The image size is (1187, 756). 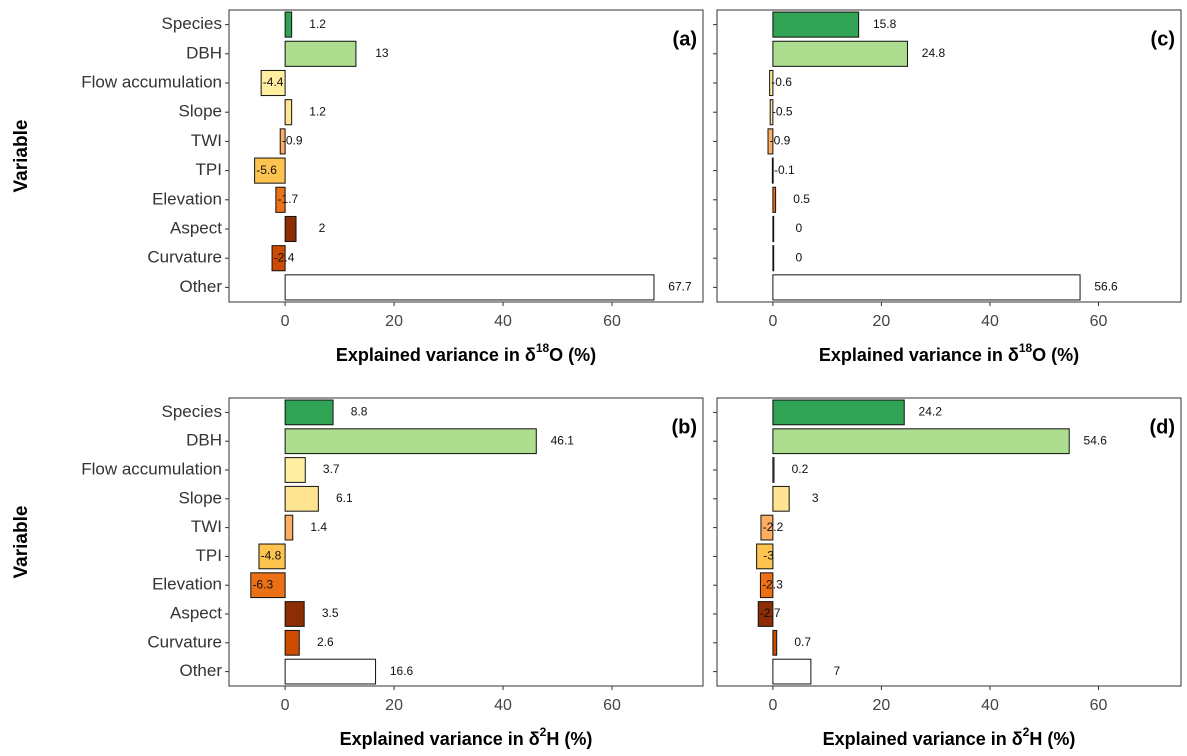 What do you see at coordinates (781, 82) in the screenshot?
I see `value-label: -0.6` at bounding box center [781, 82].